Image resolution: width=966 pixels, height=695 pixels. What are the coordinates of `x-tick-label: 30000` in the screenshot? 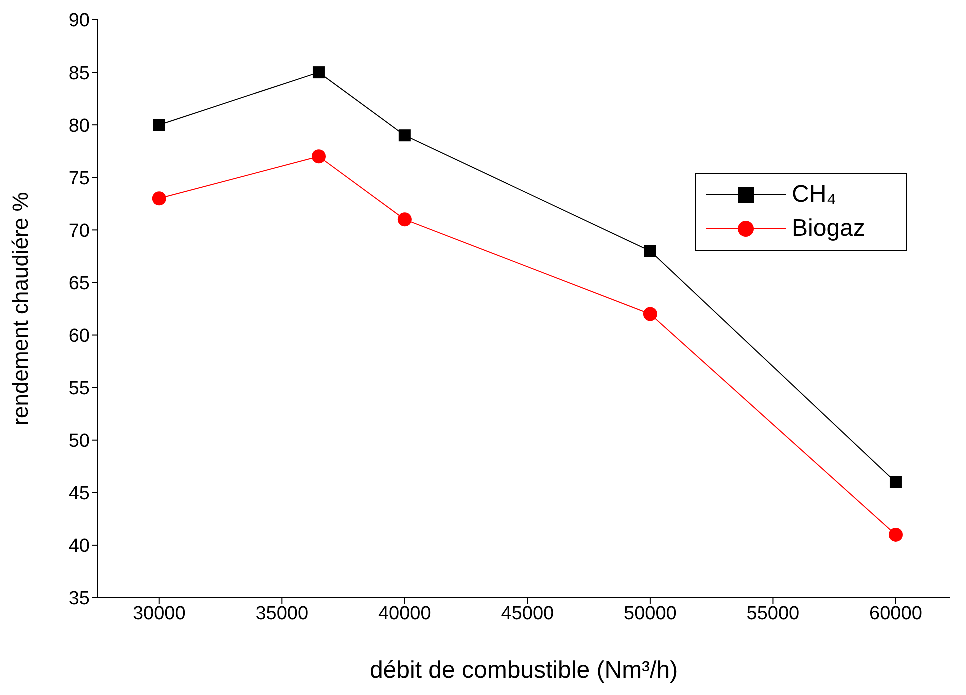 It's located at (159, 613).